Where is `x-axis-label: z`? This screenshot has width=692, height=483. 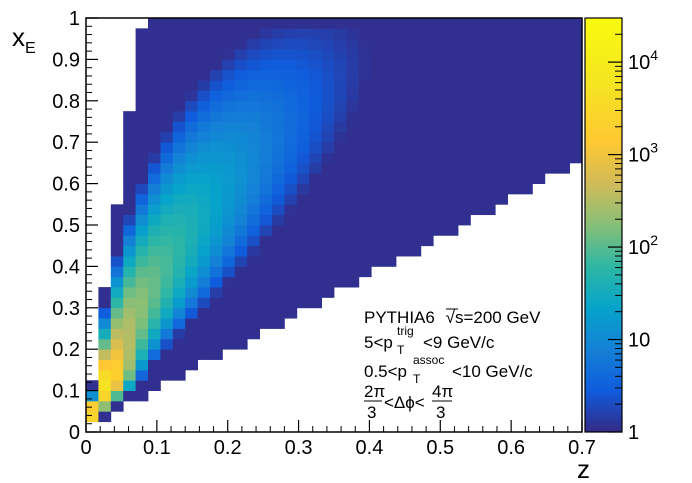 x-axis-label: z is located at coordinates (583, 468).